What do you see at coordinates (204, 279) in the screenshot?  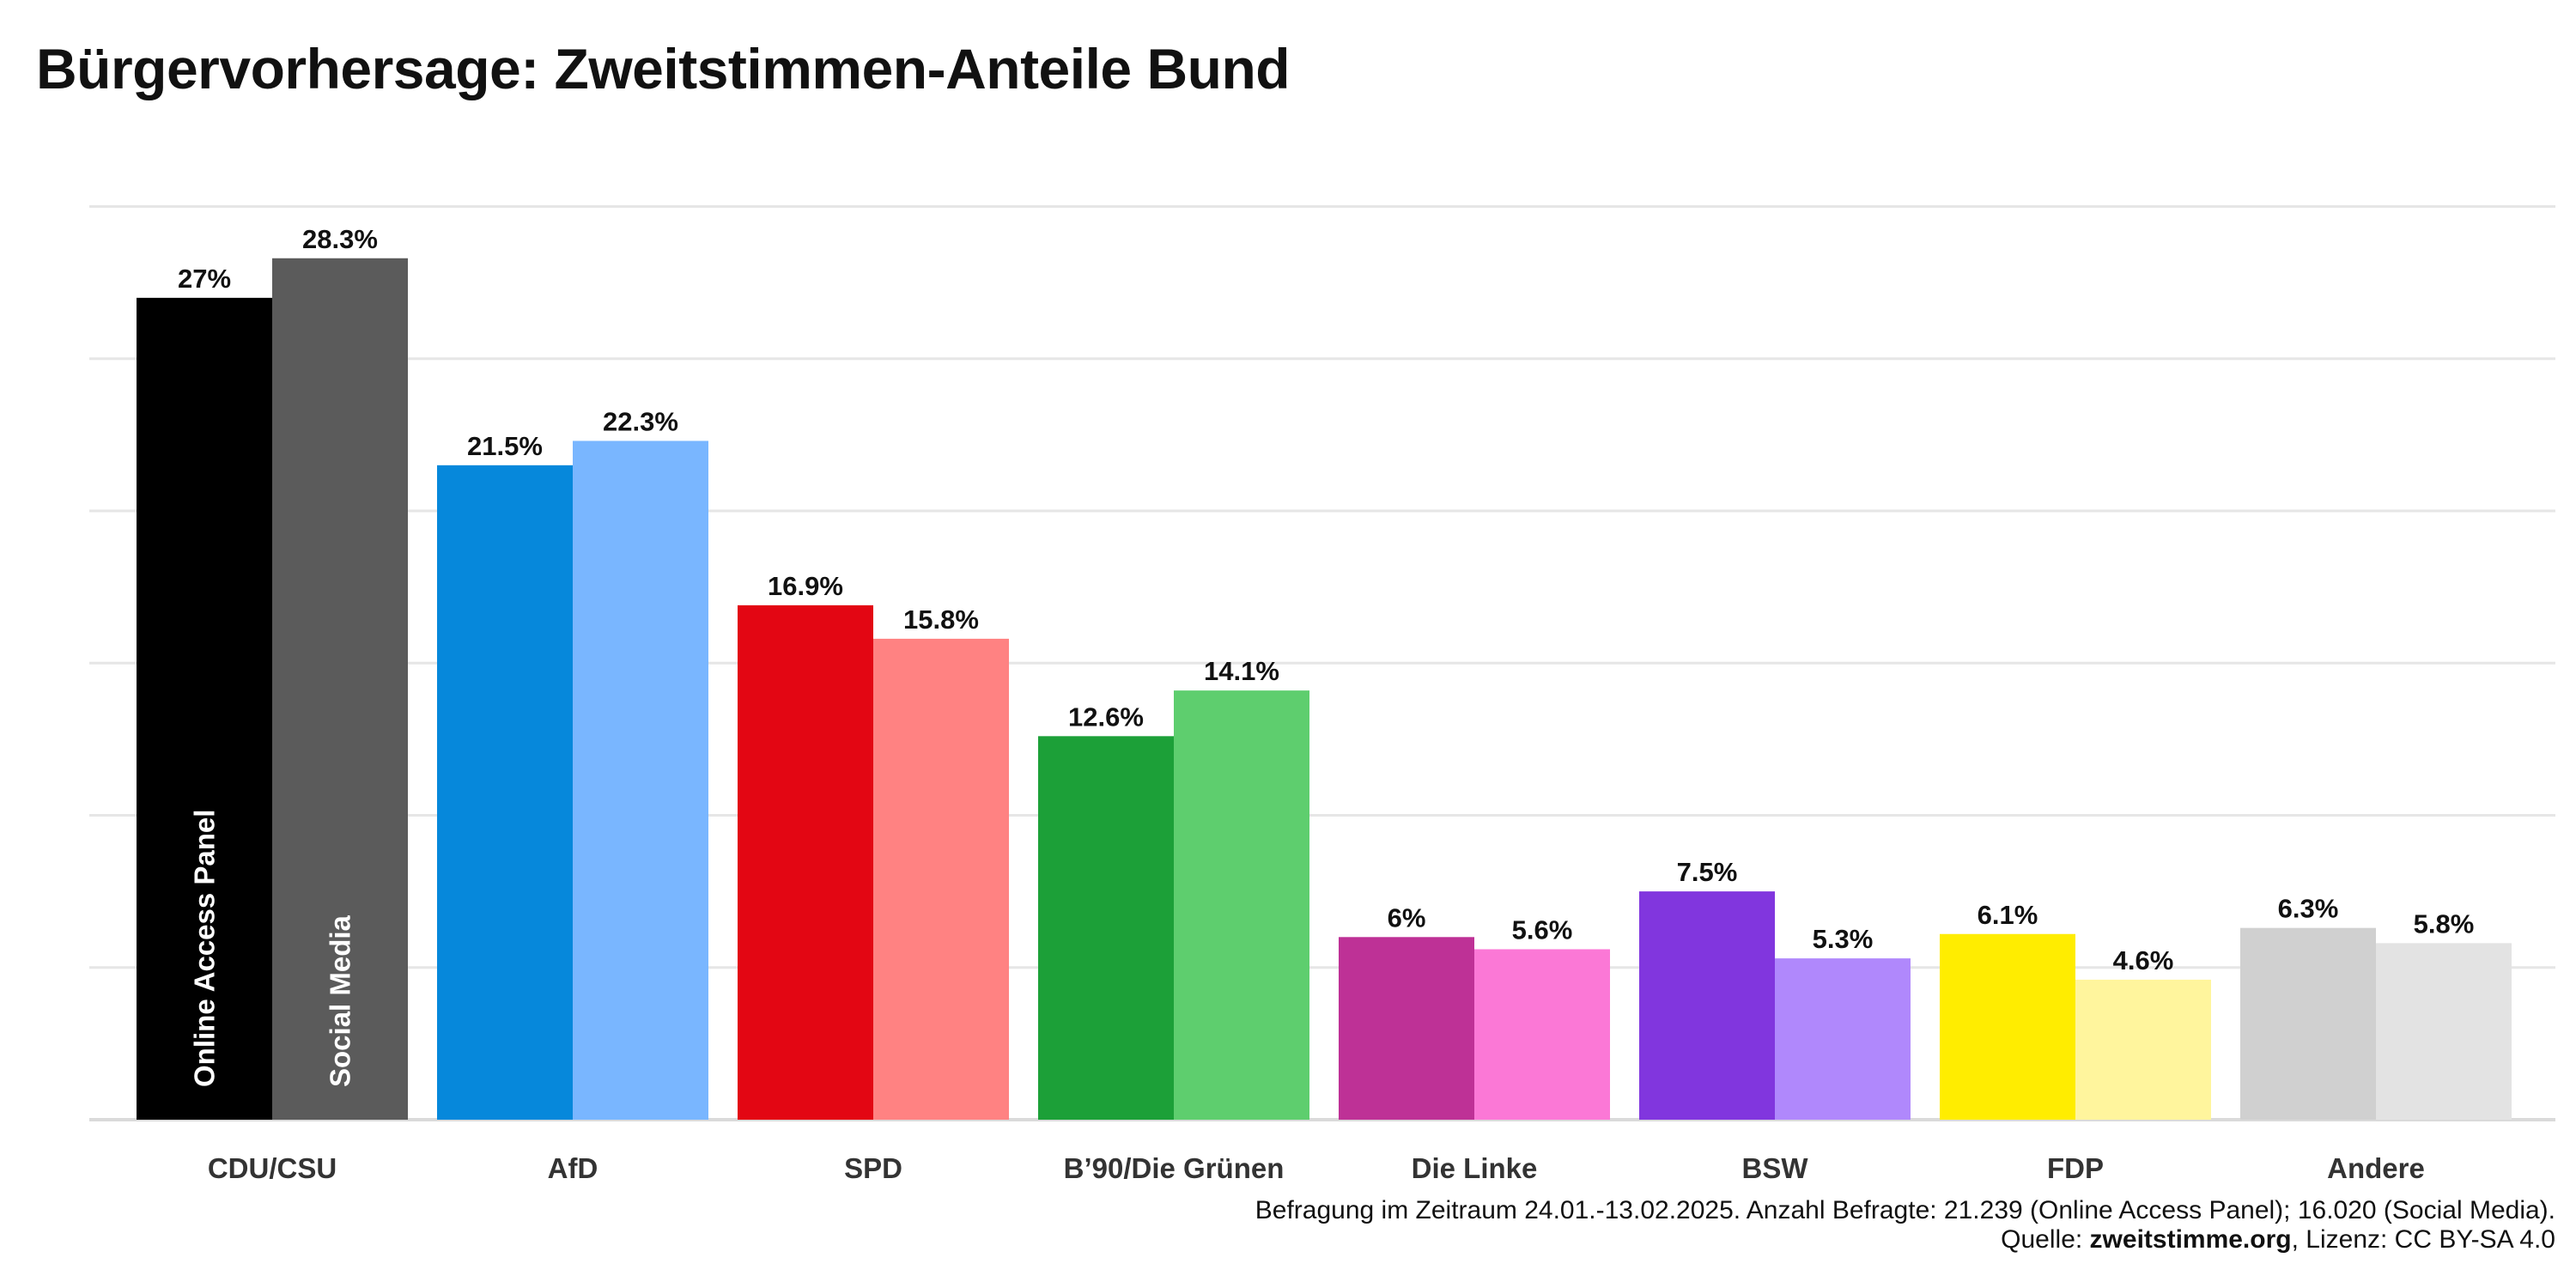 I see `value-label: 27%` at bounding box center [204, 279].